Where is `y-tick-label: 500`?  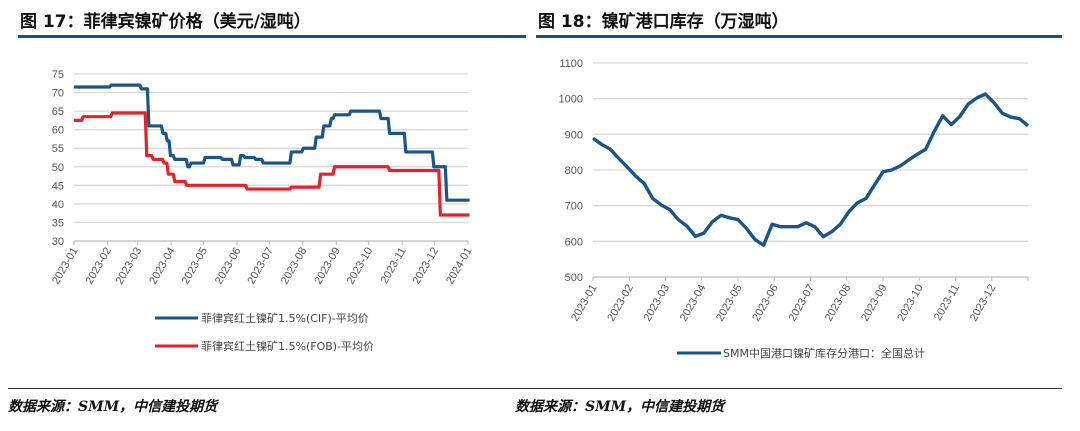 y-tick-label: 500 is located at coordinates (574, 278).